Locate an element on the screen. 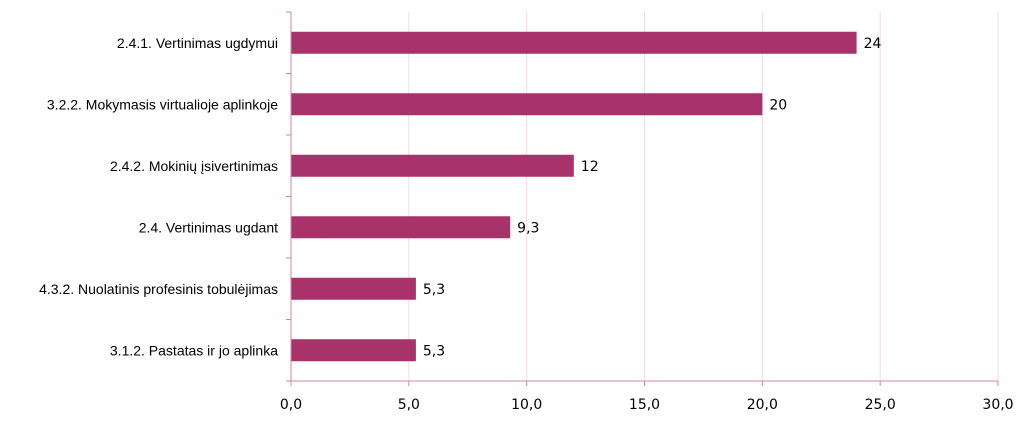 The width and height of the screenshot is (1024, 424). x-tick-label: 25,0 is located at coordinates (880, 405).